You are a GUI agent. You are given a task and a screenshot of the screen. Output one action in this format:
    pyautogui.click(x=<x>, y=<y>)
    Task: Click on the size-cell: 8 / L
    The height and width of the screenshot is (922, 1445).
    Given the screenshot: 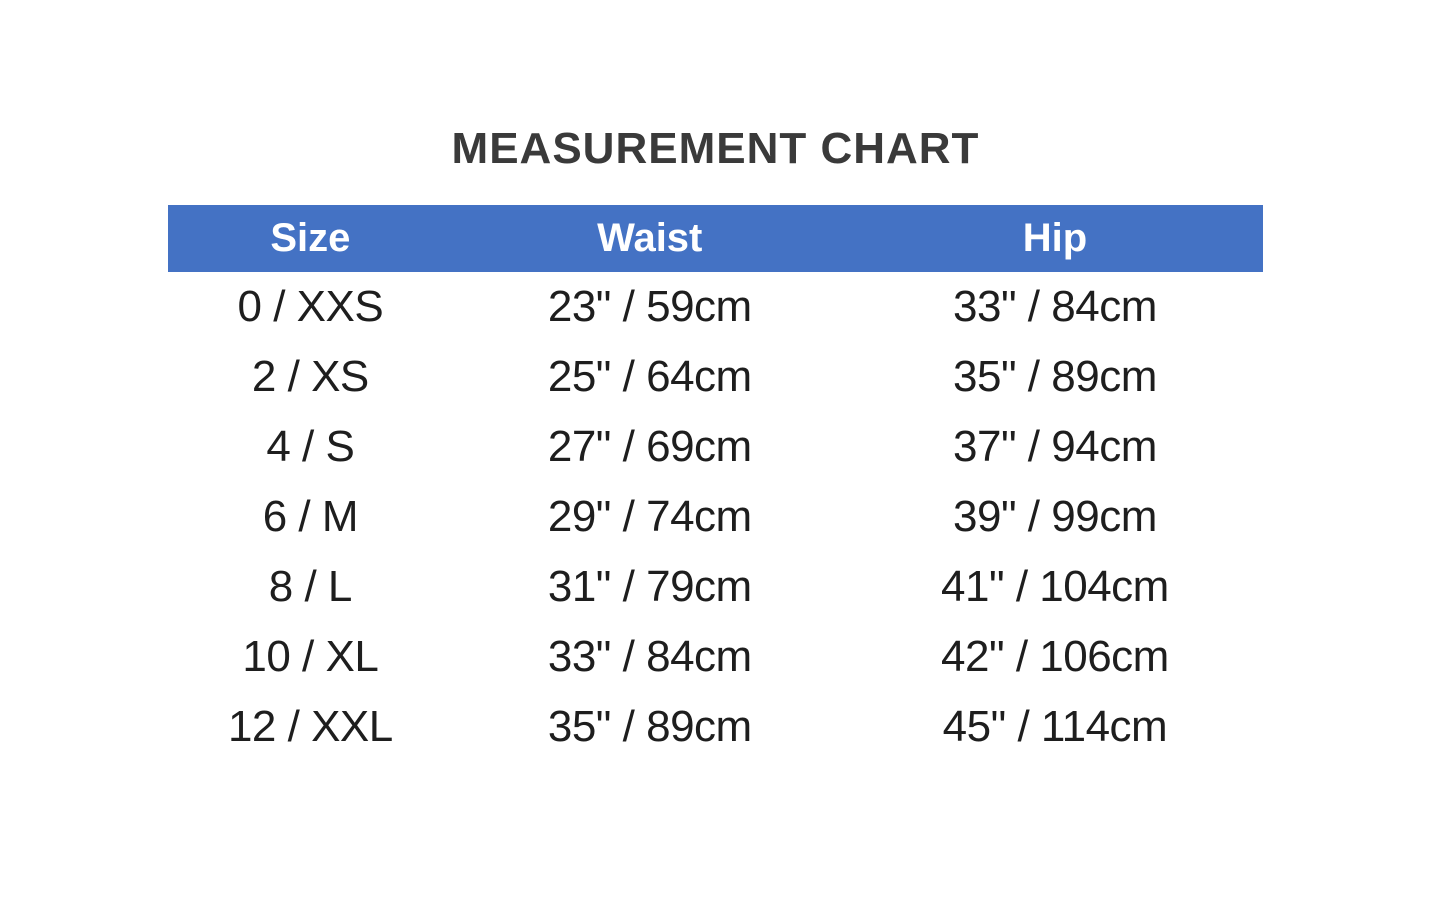 What is the action you would take?
    pyautogui.click(x=310, y=586)
    